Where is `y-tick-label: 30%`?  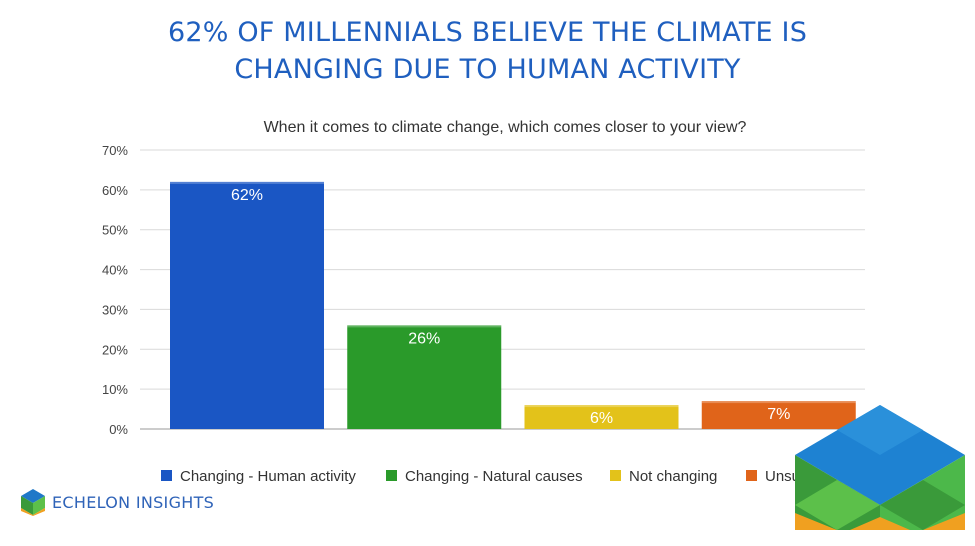 y-tick-label: 30% is located at coordinates (115, 309).